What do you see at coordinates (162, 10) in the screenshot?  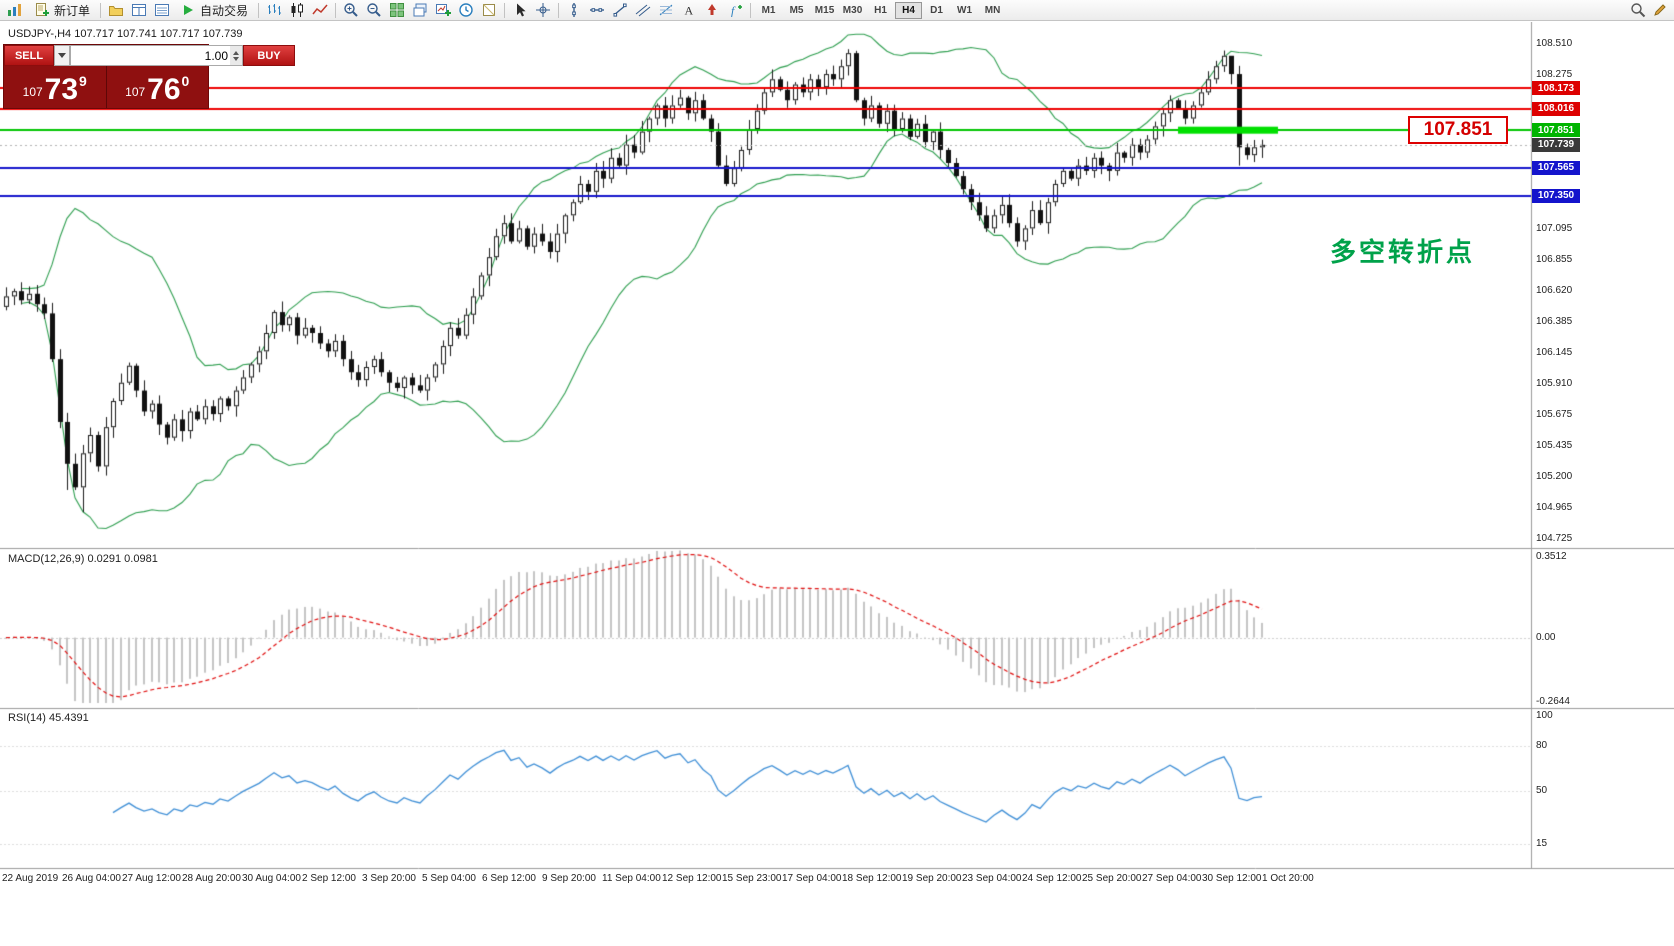 I see `data-window-icon` at bounding box center [162, 10].